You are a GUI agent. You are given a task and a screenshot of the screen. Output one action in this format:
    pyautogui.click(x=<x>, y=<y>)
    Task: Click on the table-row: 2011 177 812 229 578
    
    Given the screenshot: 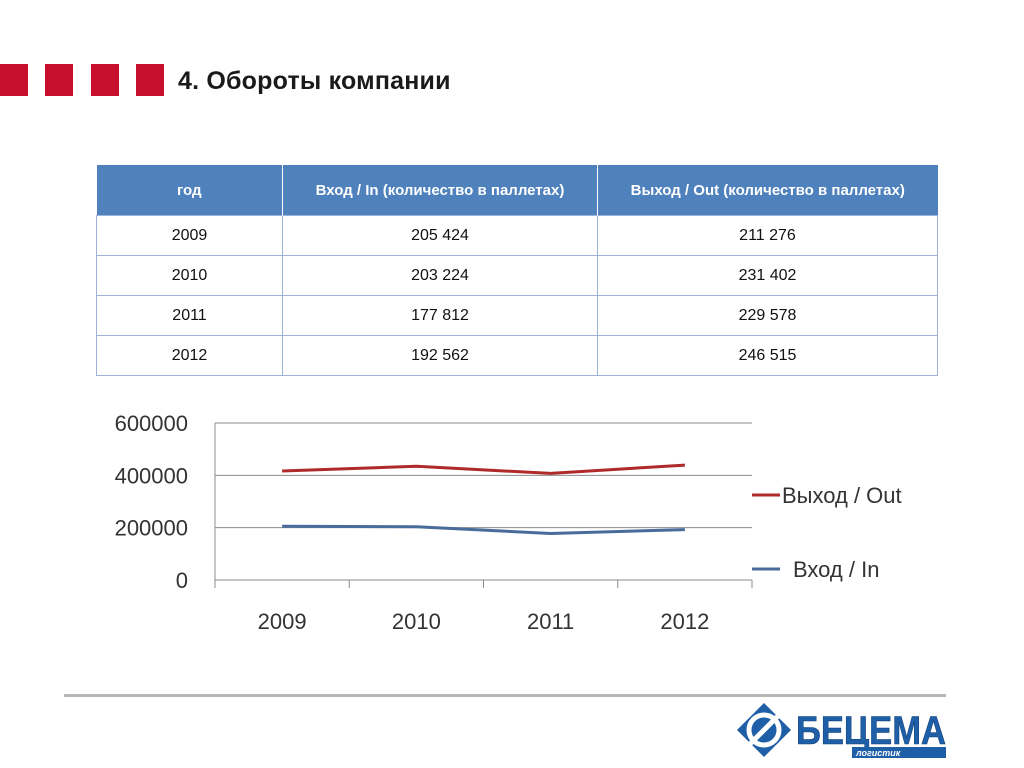 What is the action you would take?
    pyautogui.click(x=517, y=315)
    